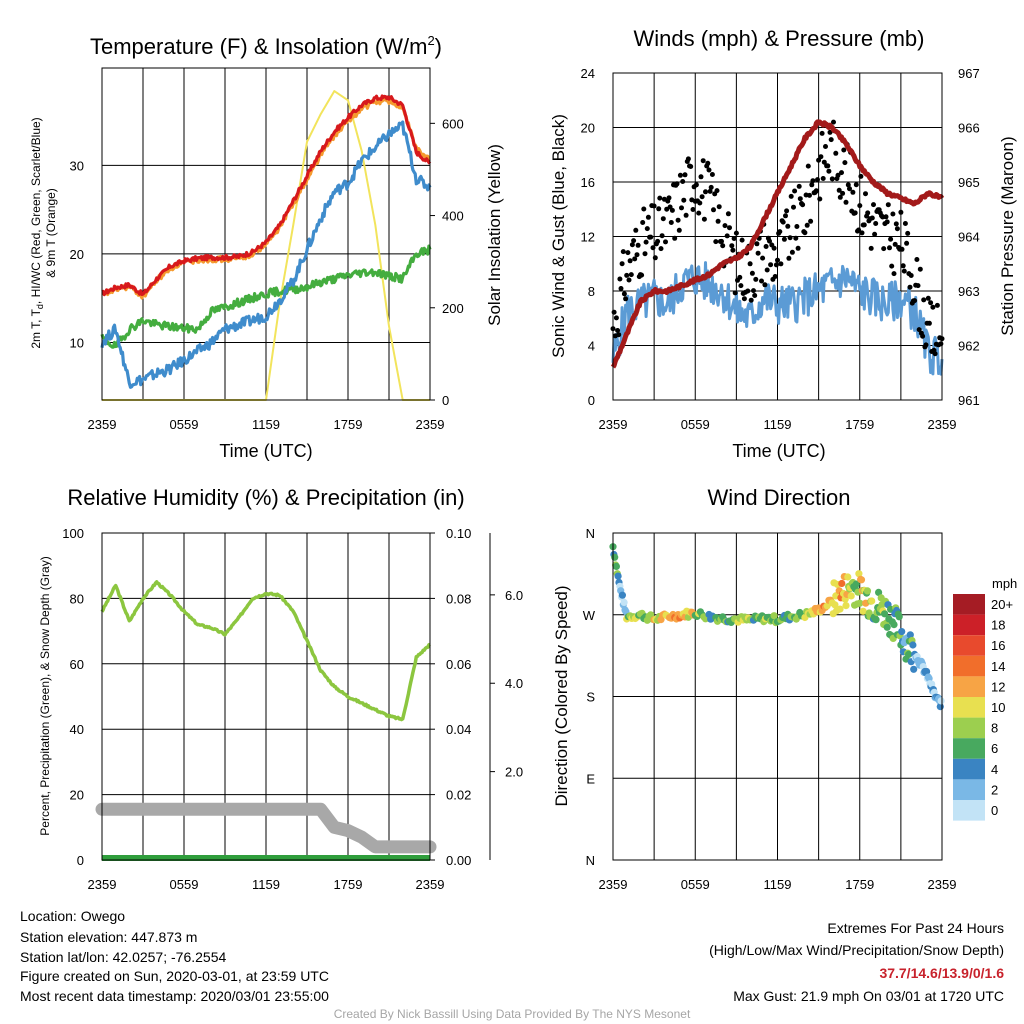 This screenshot has height=1024, width=1024. What do you see at coordinates (994, 748) in the screenshot?
I see `legend-label: 6` at bounding box center [994, 748].